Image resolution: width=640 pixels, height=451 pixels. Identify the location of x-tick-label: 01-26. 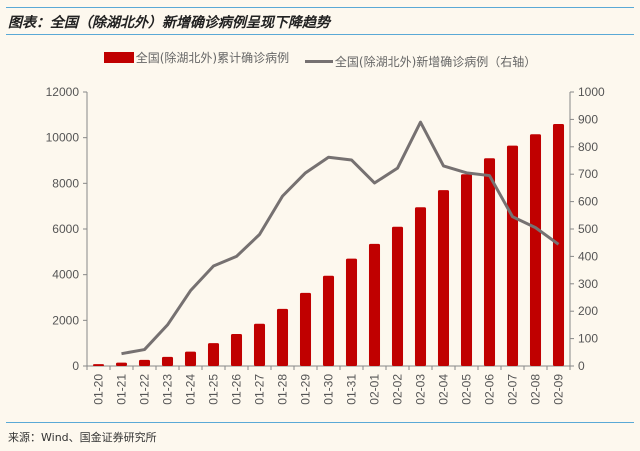
(237, 389).